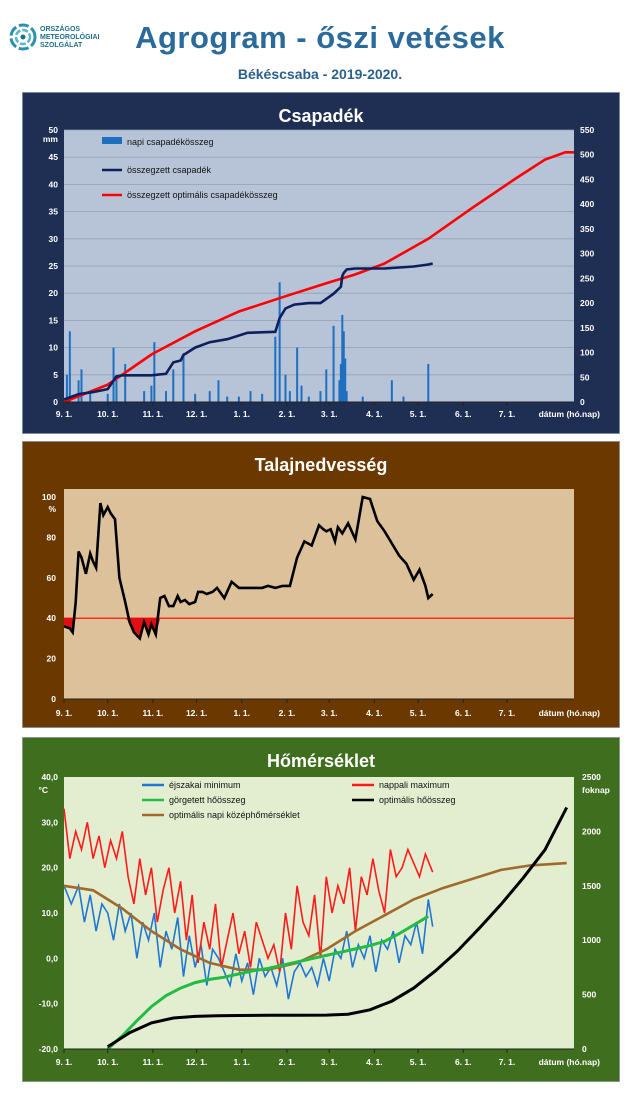 The image size is (640, 1102). Describe the element at coordinates (49, 497) in the screenshot. I see `y-tick-label: 100` at that location.